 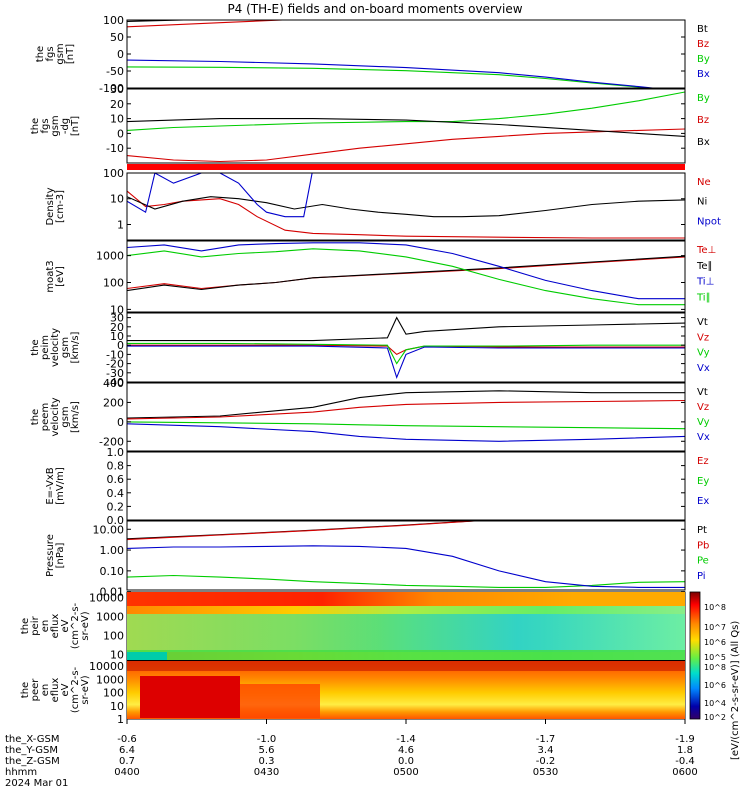 What do you see at coordinates (704, 266) in the screenshot?
I see `legend-entry-te∥: Te∥` at bounding box center [704, 266].